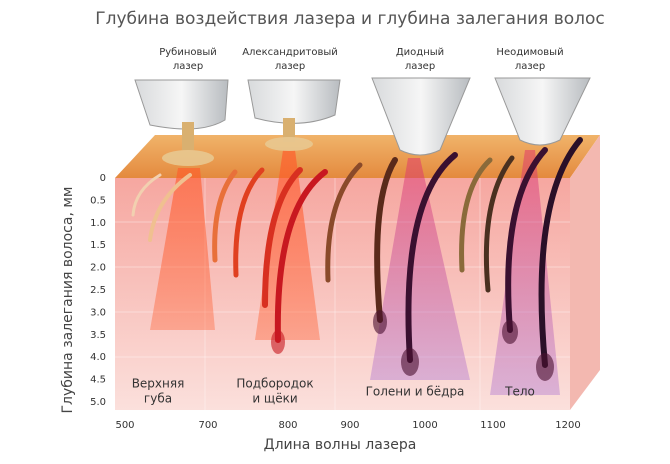 This screenshot has width=670, height=464. Describe the element at coordinates (98, 357) in the screenshot. I see `y-tick-label: 4.0` at that location.